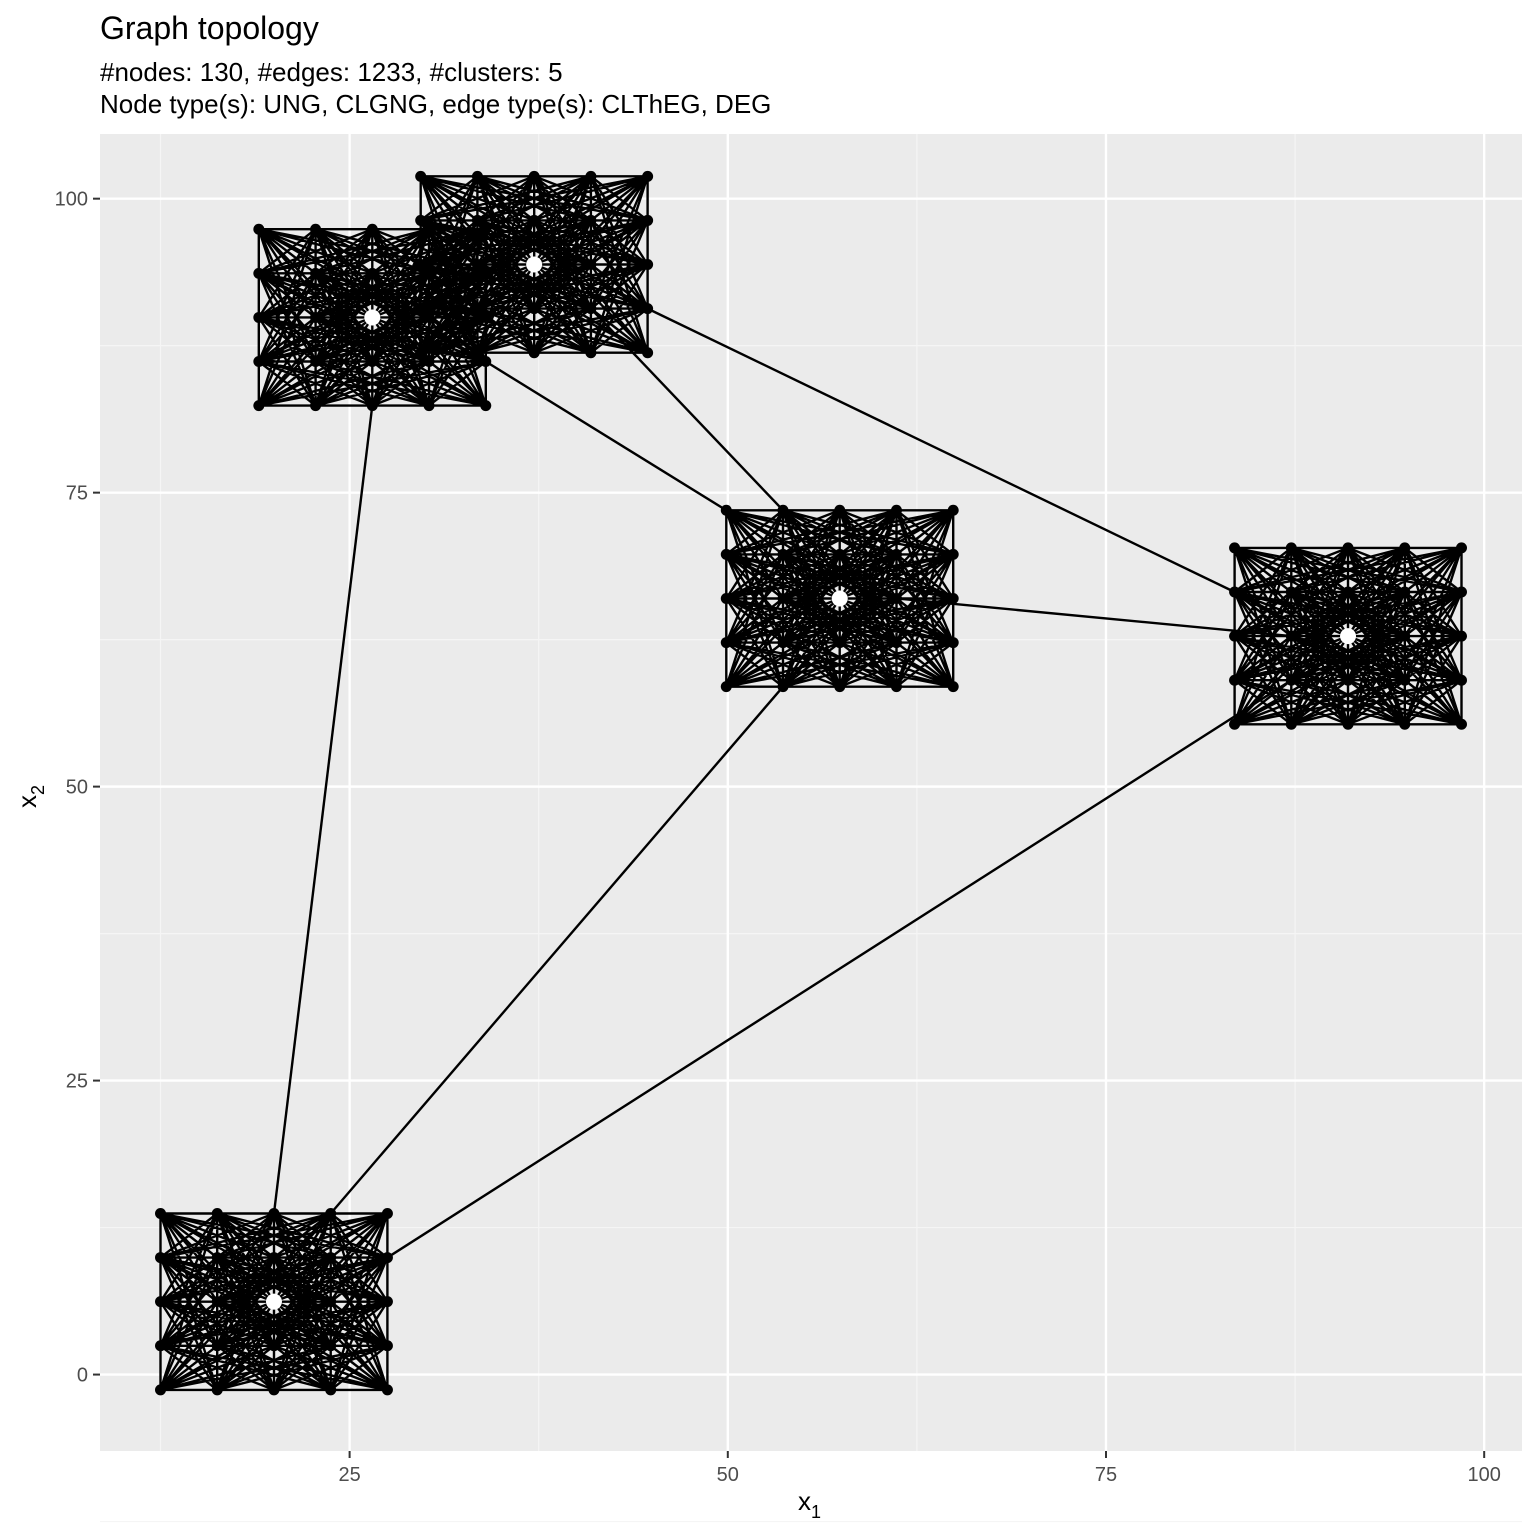 This screenshot has height=1536, width=1536. What do you see at coordinates (1483, 1475) in the screenshot?
I see `x-tick-label: 100` at bounding box center [1483, 1475].